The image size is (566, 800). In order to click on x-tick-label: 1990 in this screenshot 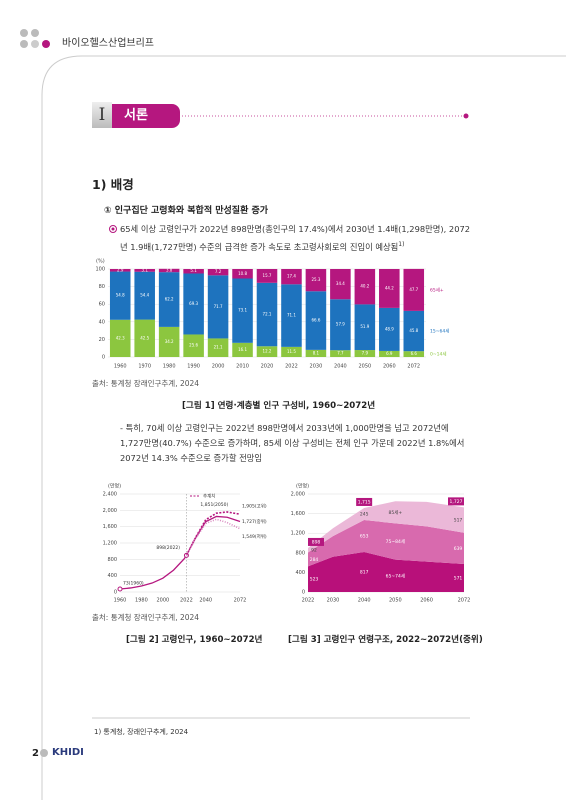, I will do `click(193, 367)`.